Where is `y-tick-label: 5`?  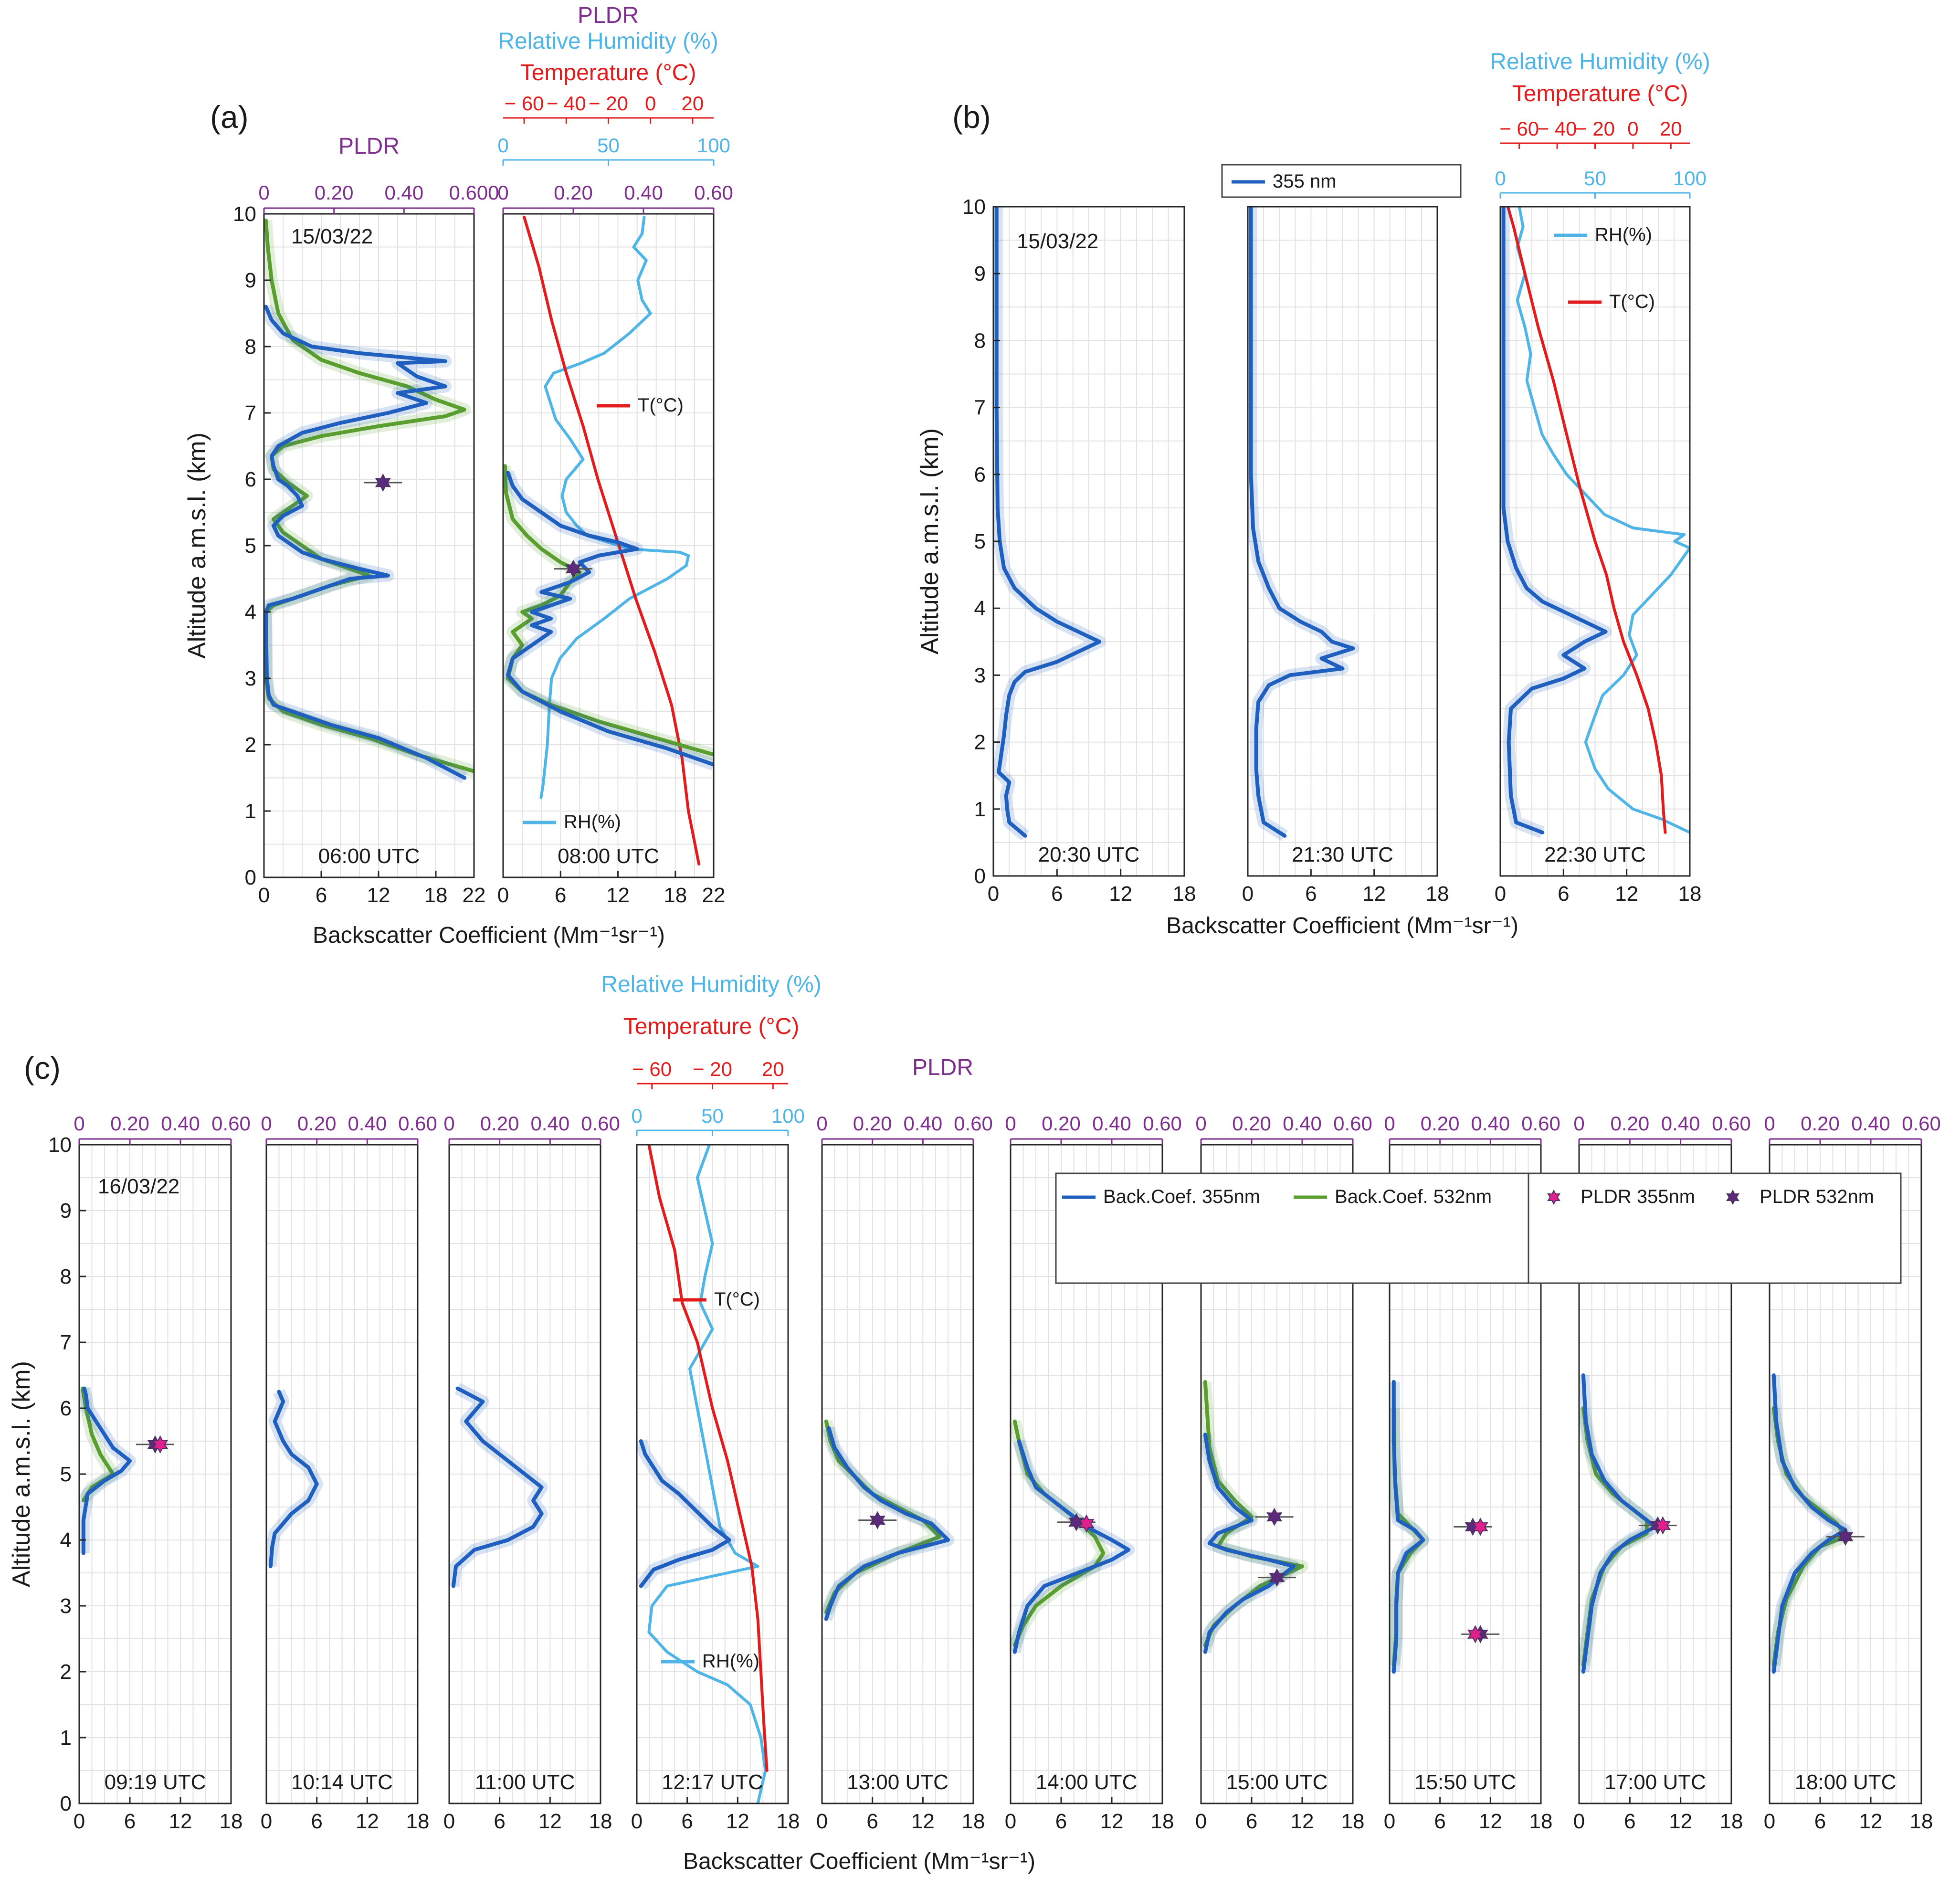 y-tick-label: 5 is located at coordinates (250, 546).